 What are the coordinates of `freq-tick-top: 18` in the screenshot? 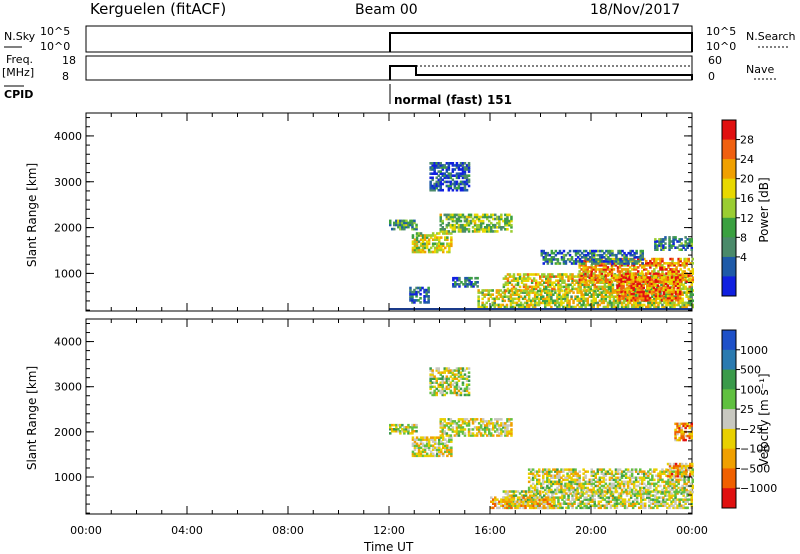 It's located at (69, 60).